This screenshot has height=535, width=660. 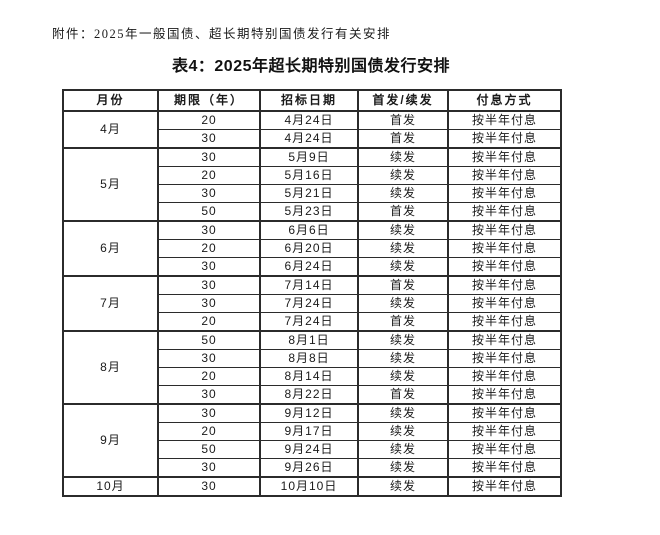 What do you see at coordinates (110, 129) in the screenshot?
I see `month-cell: 4月` at bounding box center [110, 129].